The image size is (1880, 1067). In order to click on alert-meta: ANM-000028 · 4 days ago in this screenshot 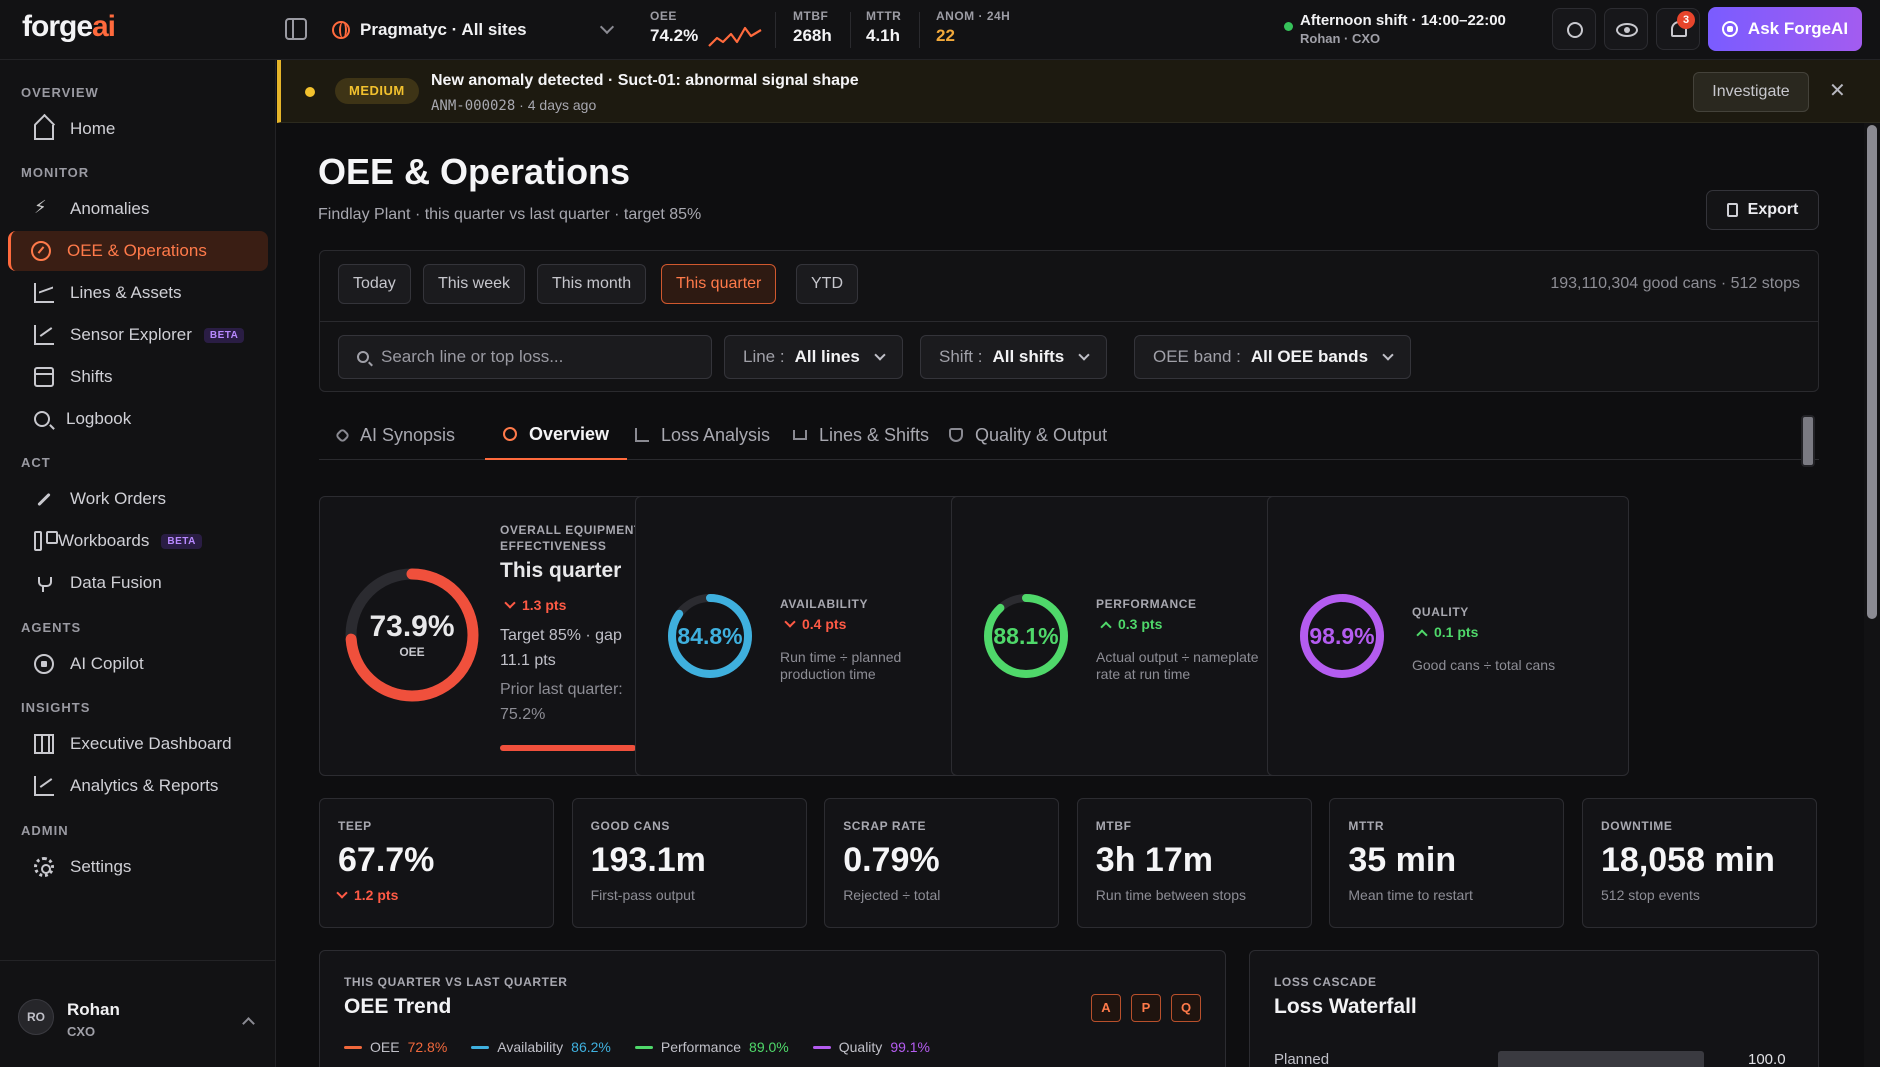, I will do `click(513, 105)`.